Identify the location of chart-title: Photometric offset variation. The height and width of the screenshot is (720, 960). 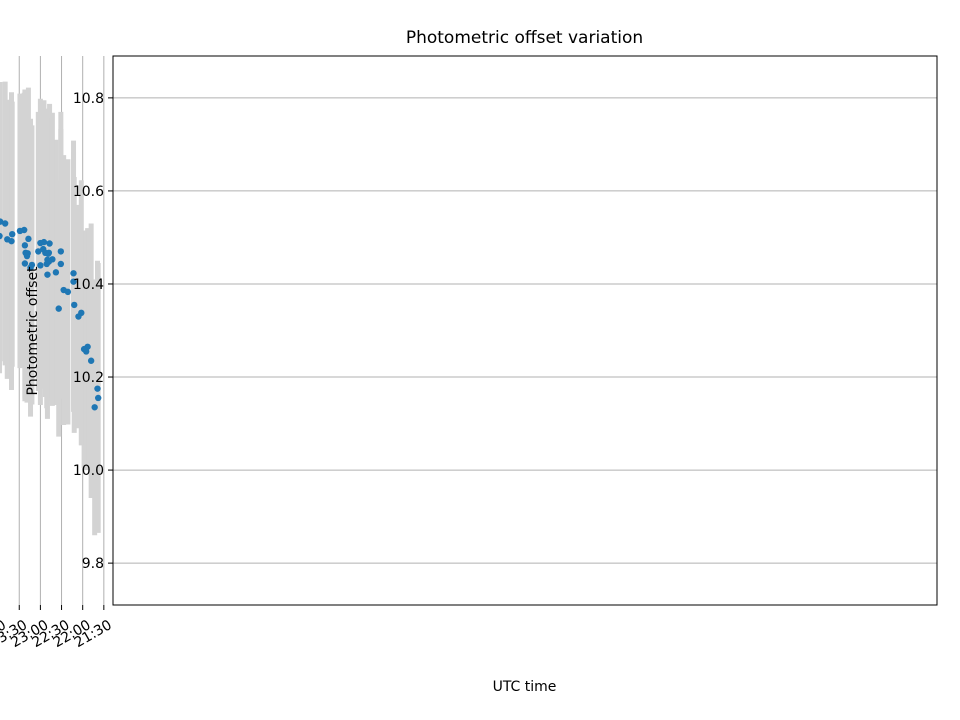
(524, 38).